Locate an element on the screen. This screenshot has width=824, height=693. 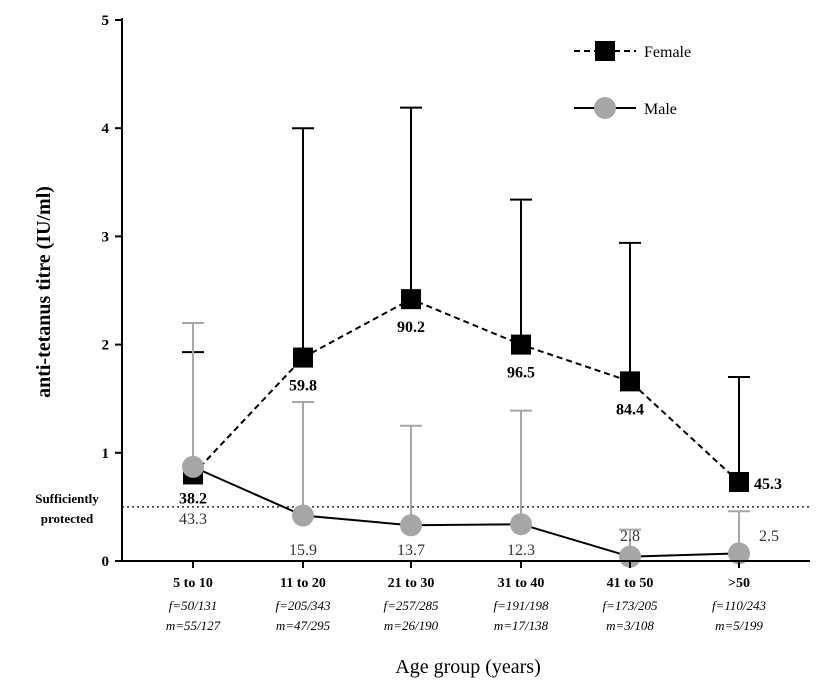
y-tick-label: 2 is located at coordinates (106, 346).